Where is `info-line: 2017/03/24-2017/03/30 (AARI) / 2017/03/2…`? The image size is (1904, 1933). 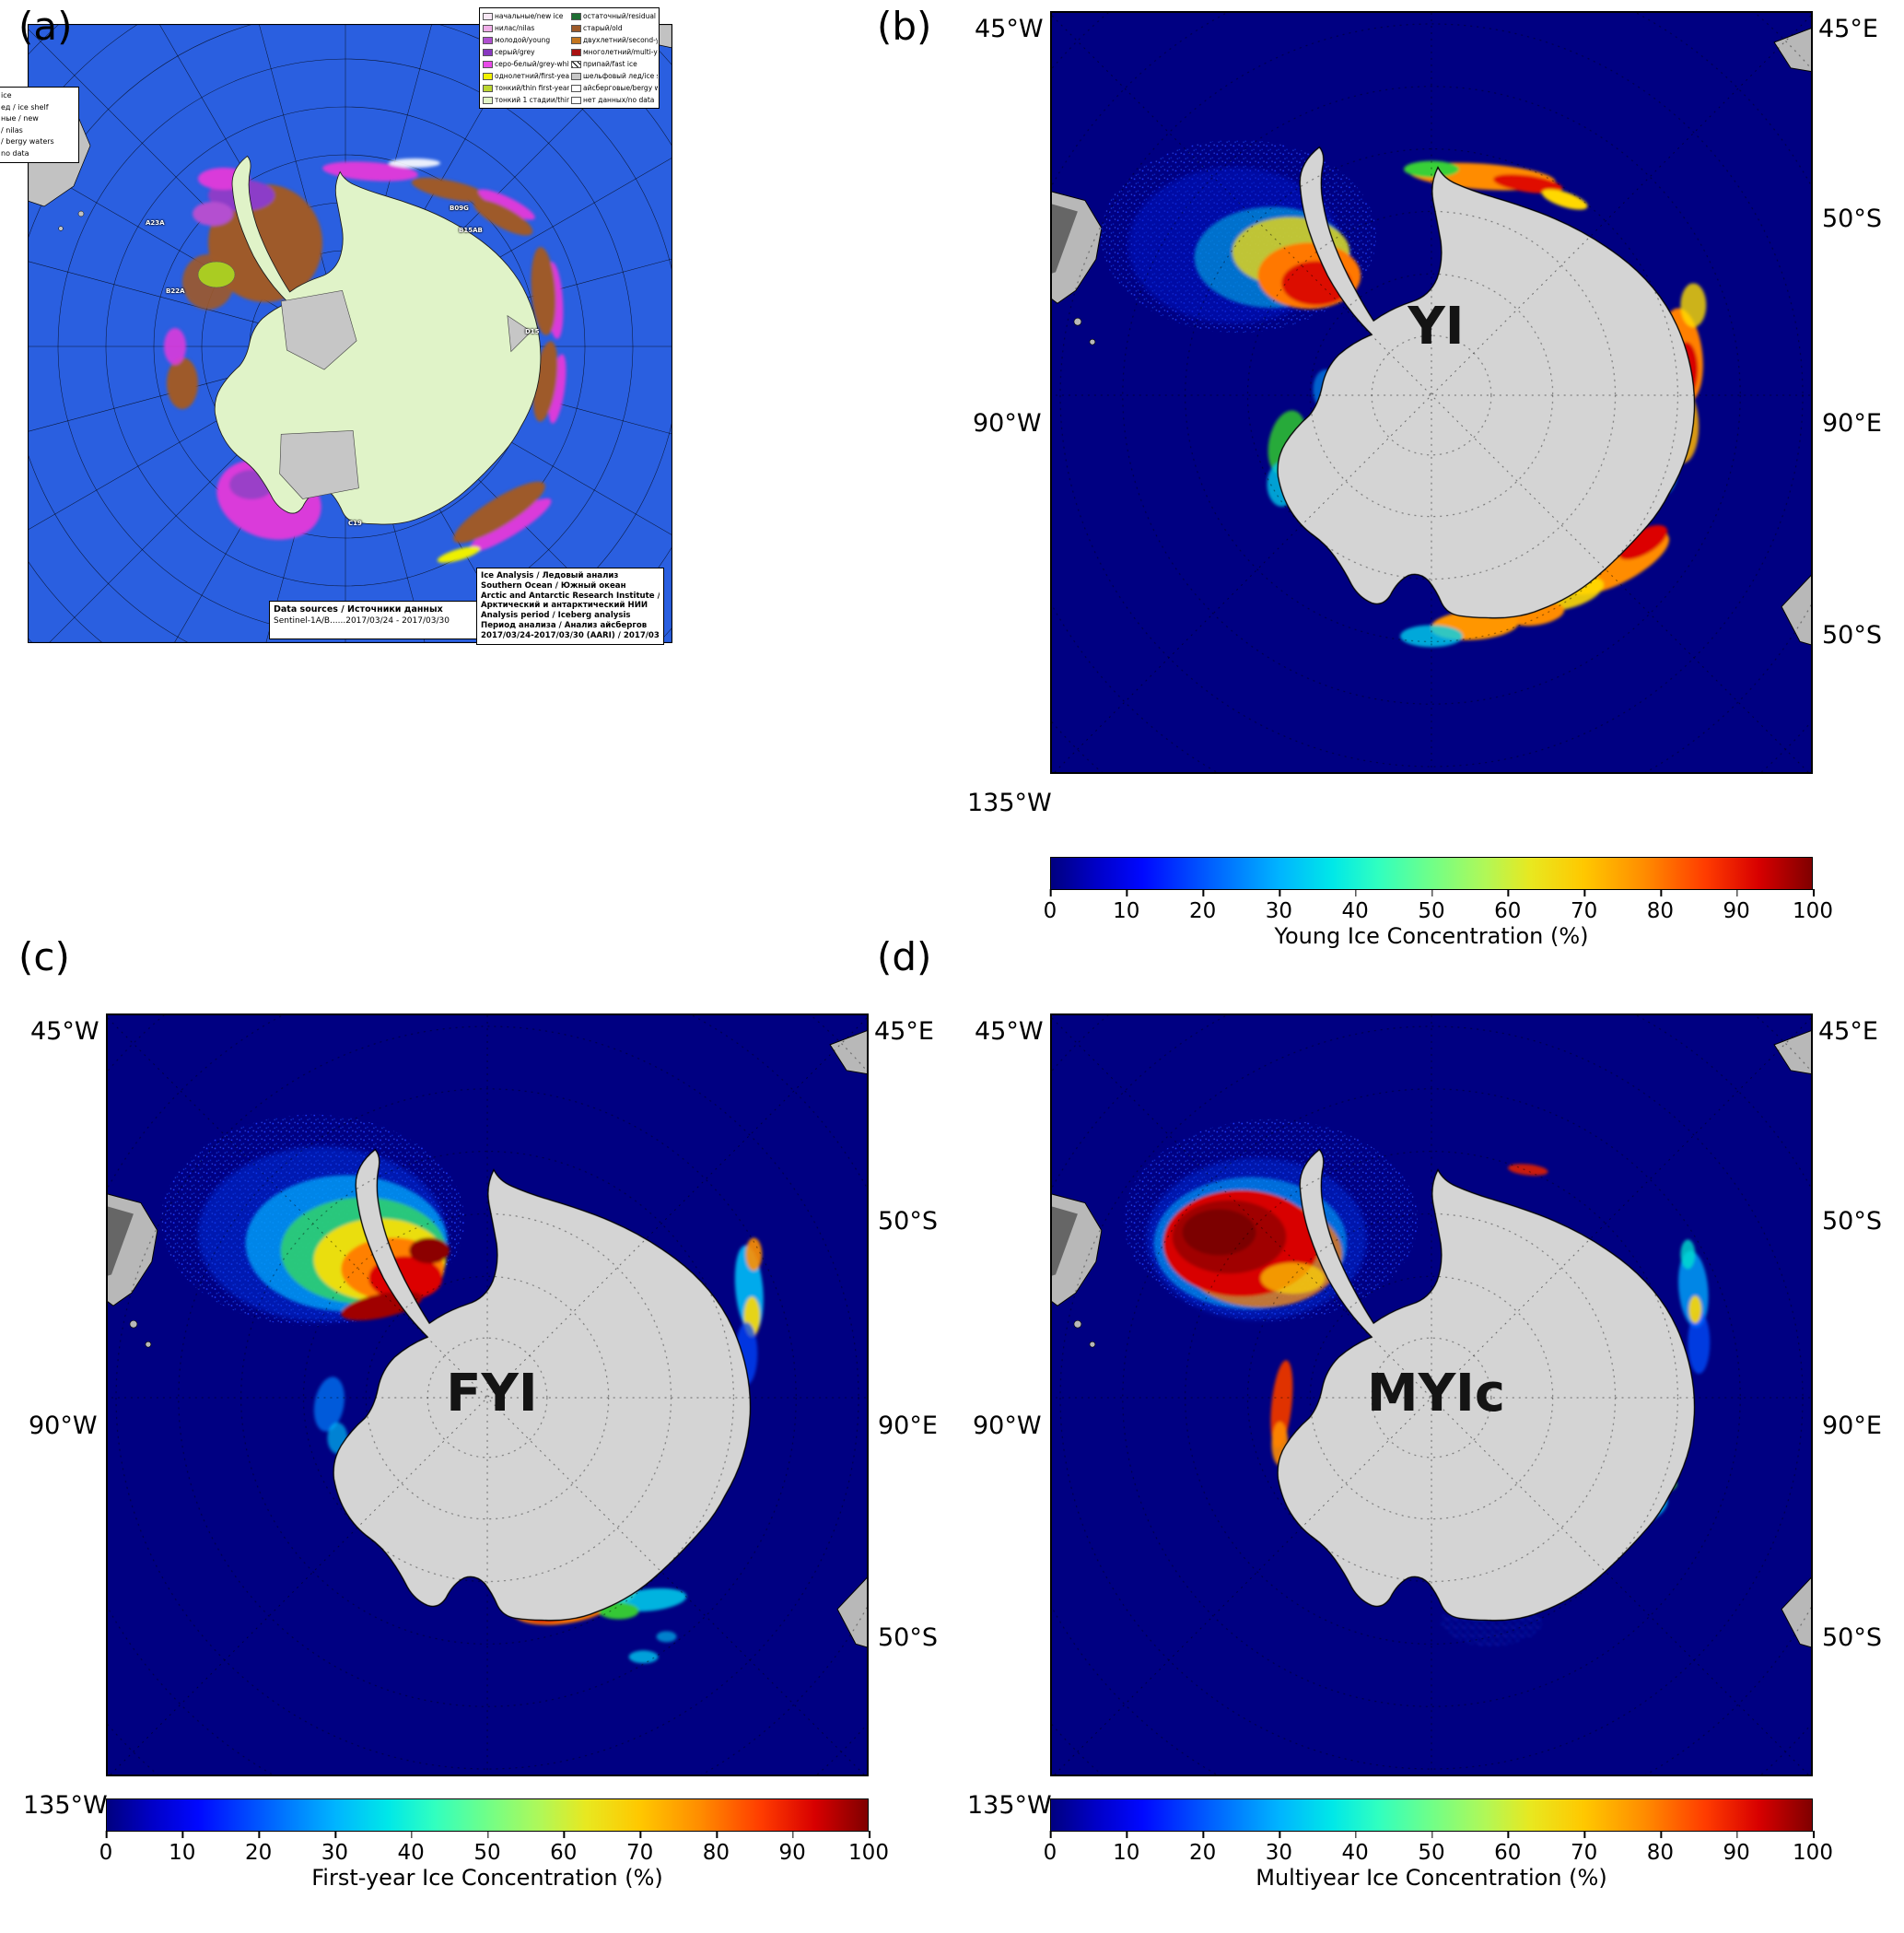 info-line: 2017/03/24-2017/03/30 (AARI) / 2017/03/2… is located at coordinates (570, 635).